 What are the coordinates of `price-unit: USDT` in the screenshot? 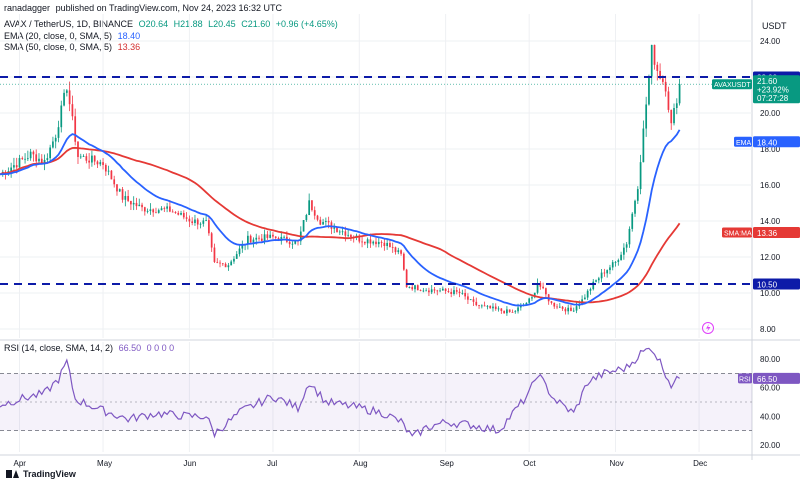 It's located at (774, 26).